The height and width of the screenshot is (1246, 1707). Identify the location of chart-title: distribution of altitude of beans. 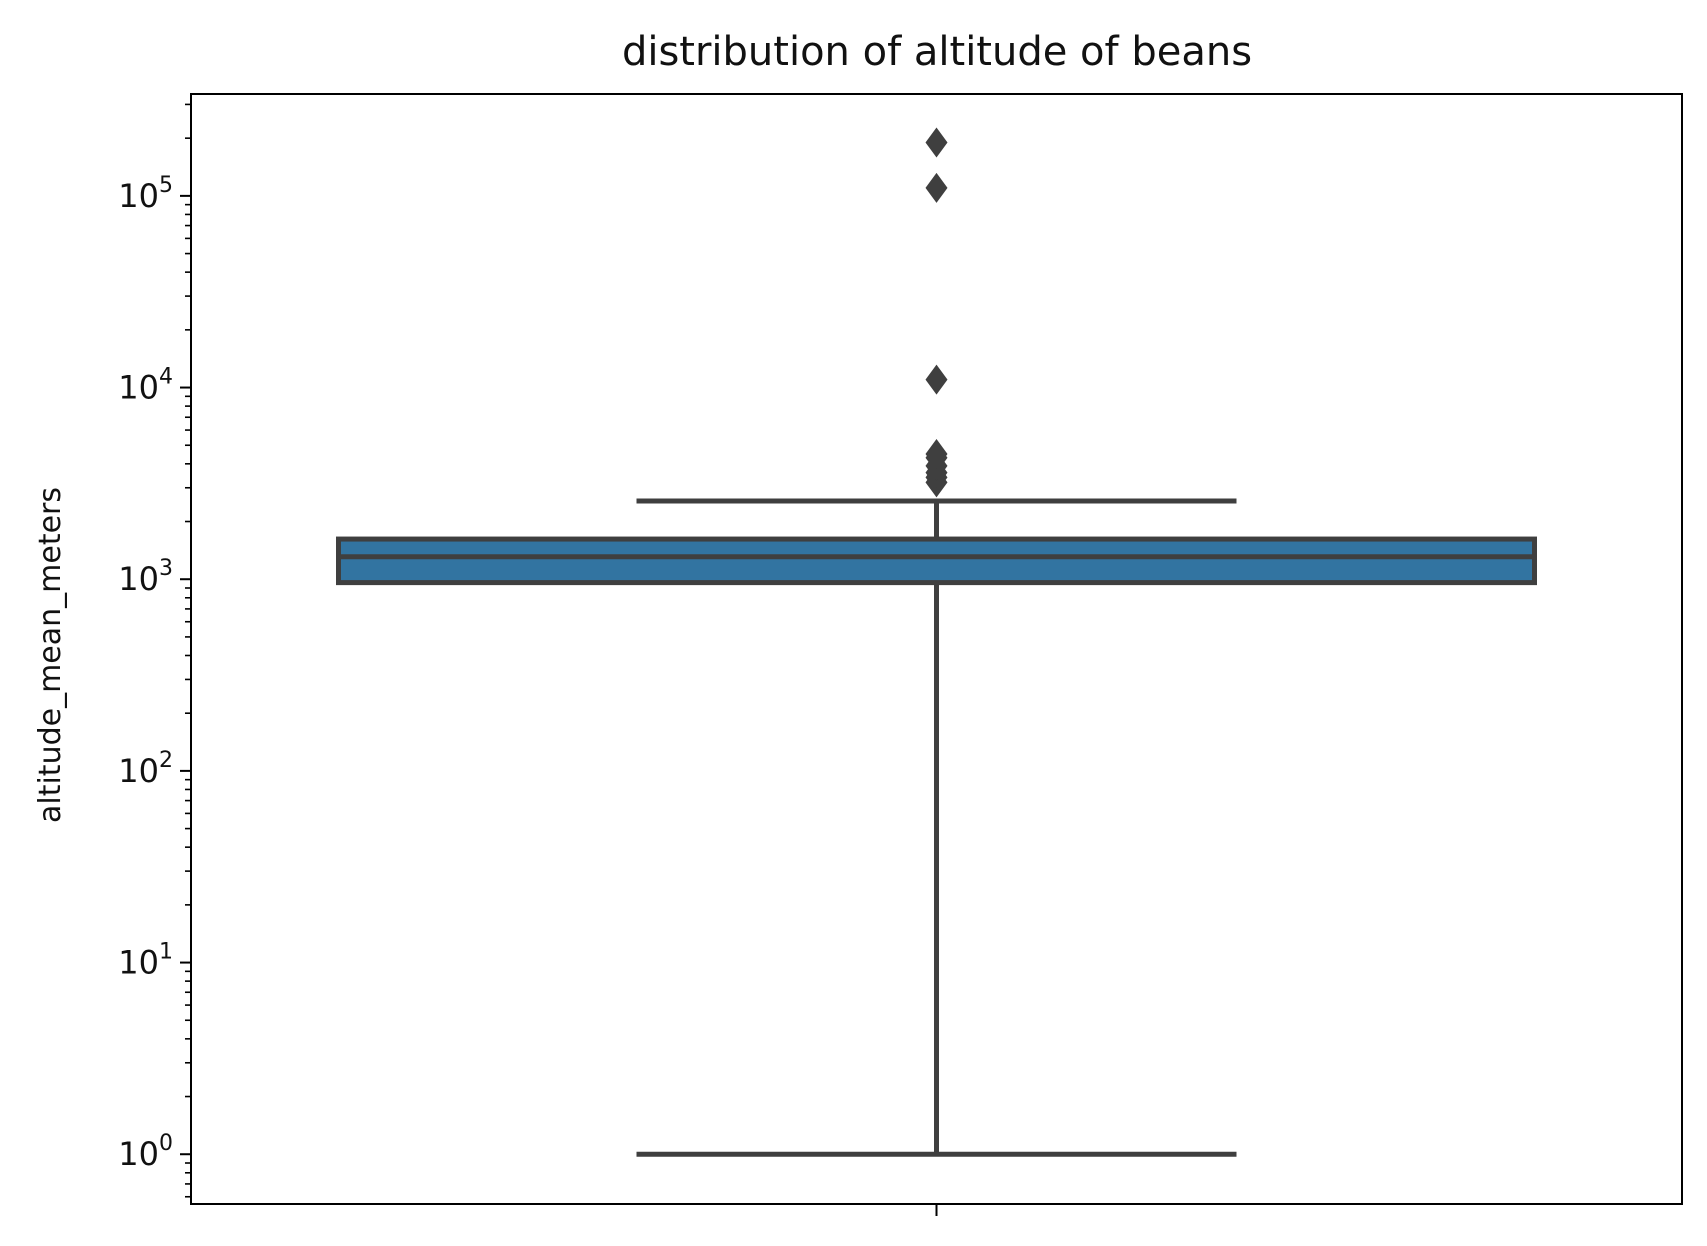
(937, 52).